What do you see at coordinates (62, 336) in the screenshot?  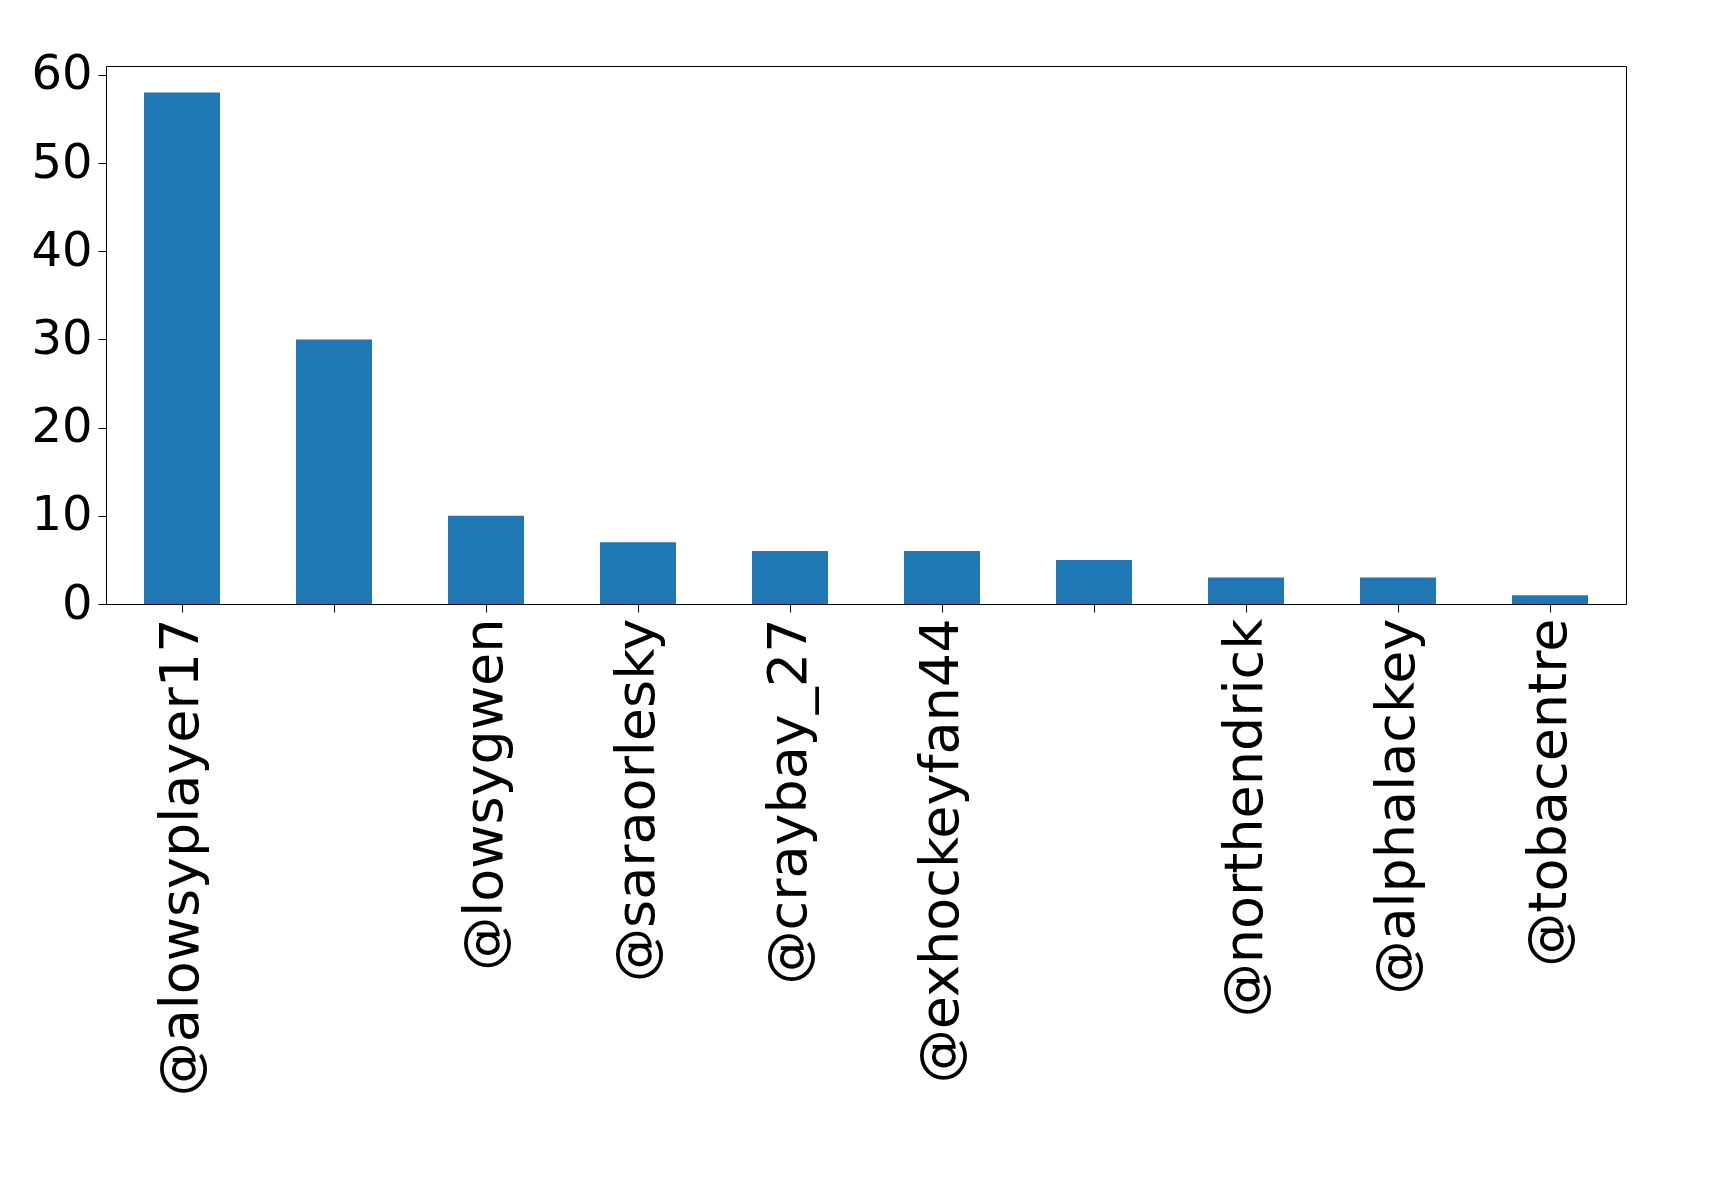 I see `y-tick-label: 30` at bounding box center [62, 336].